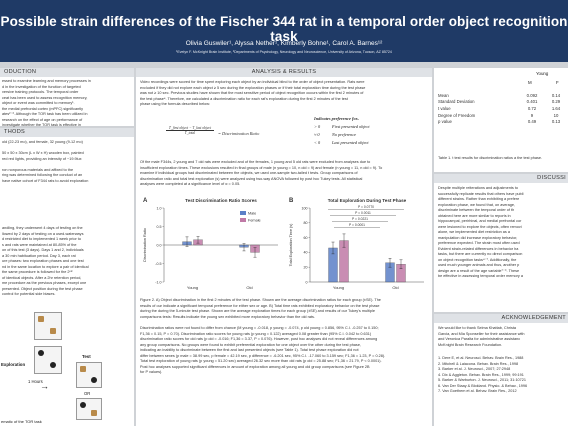  I want to click on exploration-object-2a, so click(41, 353).